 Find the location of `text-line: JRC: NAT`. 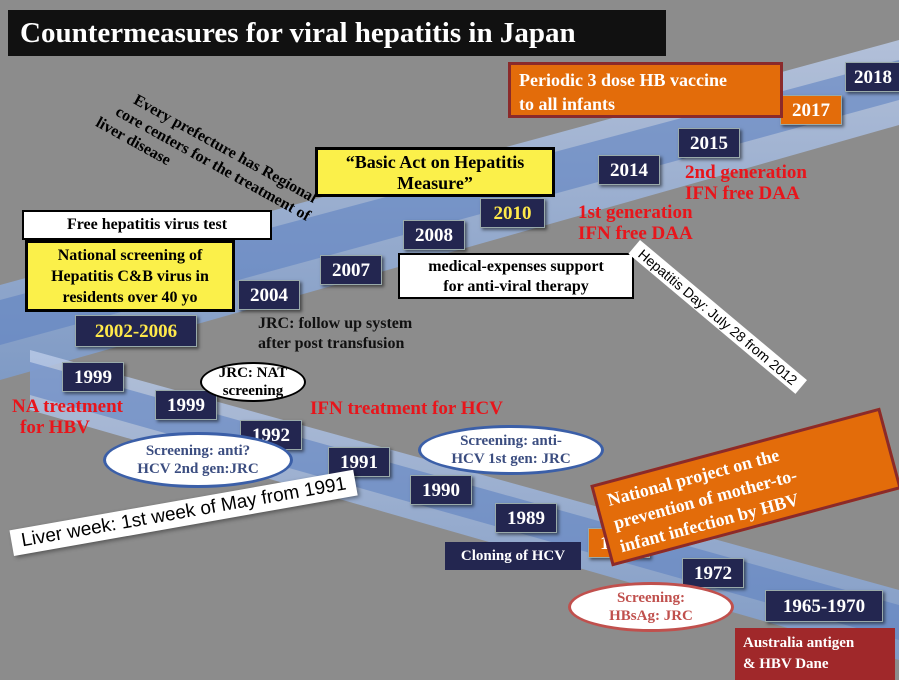

text-line: JRC: NAT is located at coordinates (253, 373).